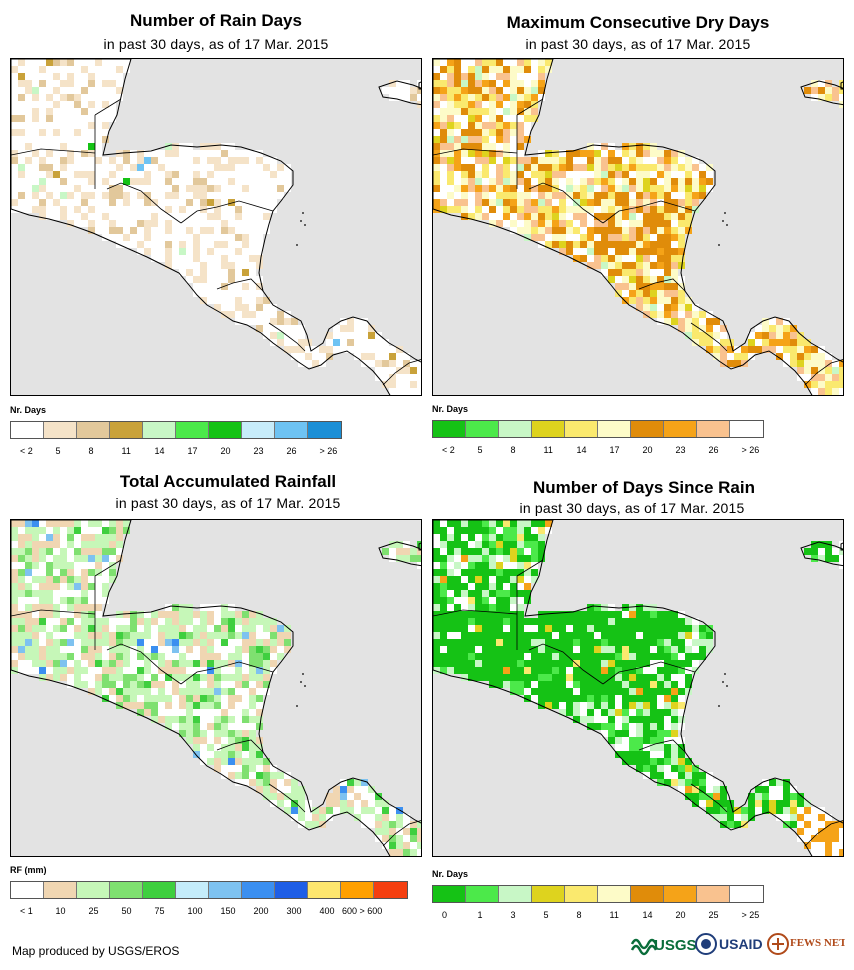 The width and height of the screenshot is (854, 970). I want to click on legend-label: 3, so click(513, 915).